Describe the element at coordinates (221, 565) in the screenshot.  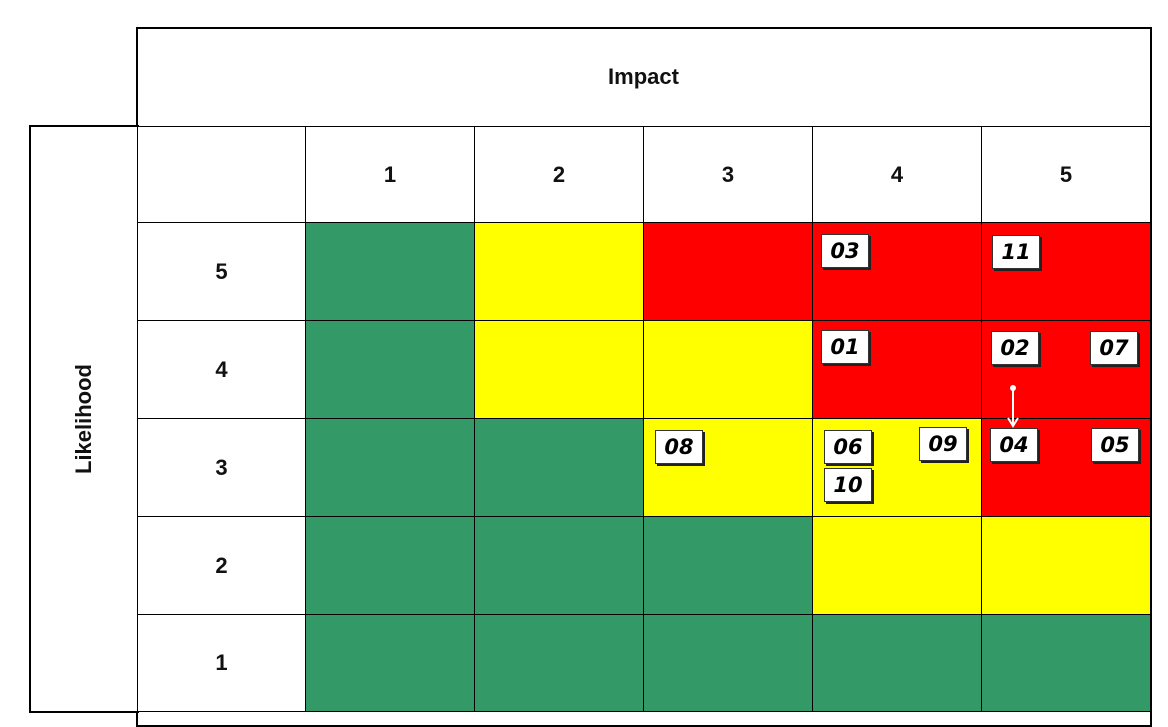
I see `likelihood-level-2: 2` at that location.